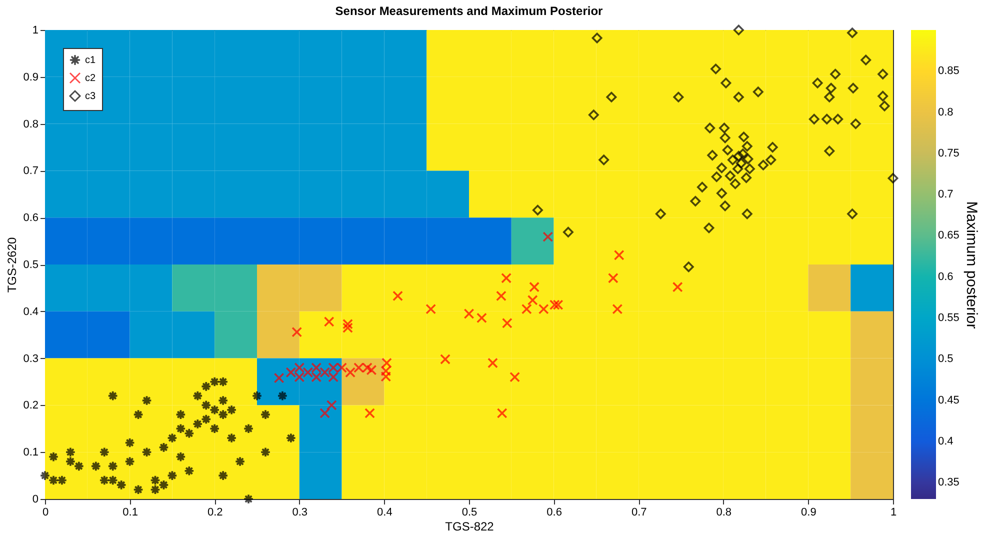 The width and height of the screenshot is (988, 536). I want to click on y-tick-label: 0, so click(35, 500).